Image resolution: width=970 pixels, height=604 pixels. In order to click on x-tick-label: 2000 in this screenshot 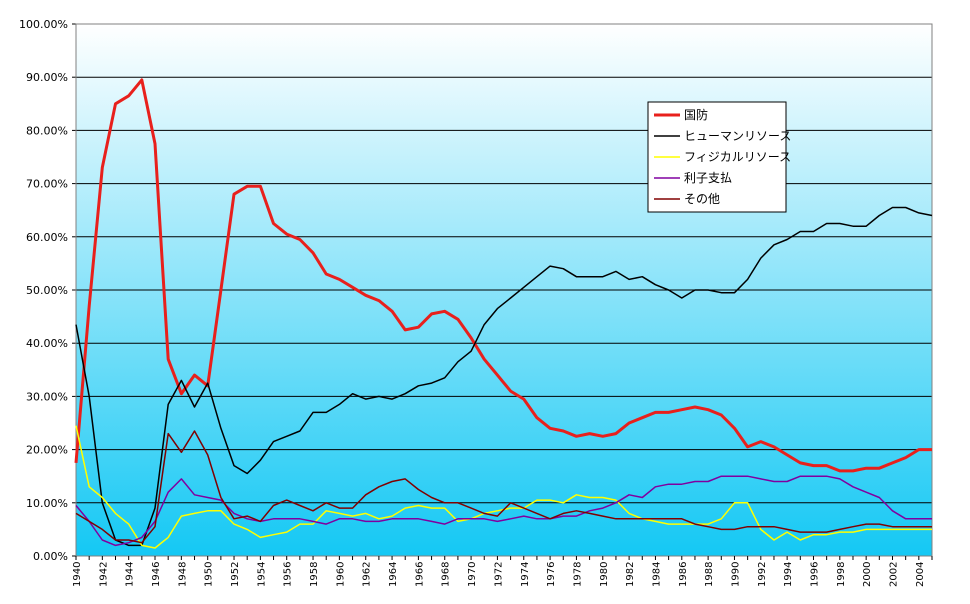, I will do `click(867, 574)`.